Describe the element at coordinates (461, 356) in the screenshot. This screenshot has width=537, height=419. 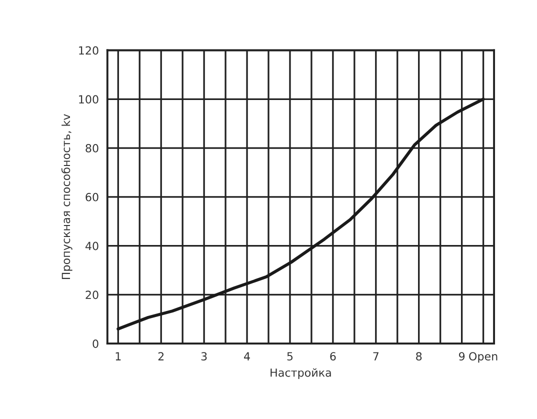
I see `x-tick-label: 9` at that location.